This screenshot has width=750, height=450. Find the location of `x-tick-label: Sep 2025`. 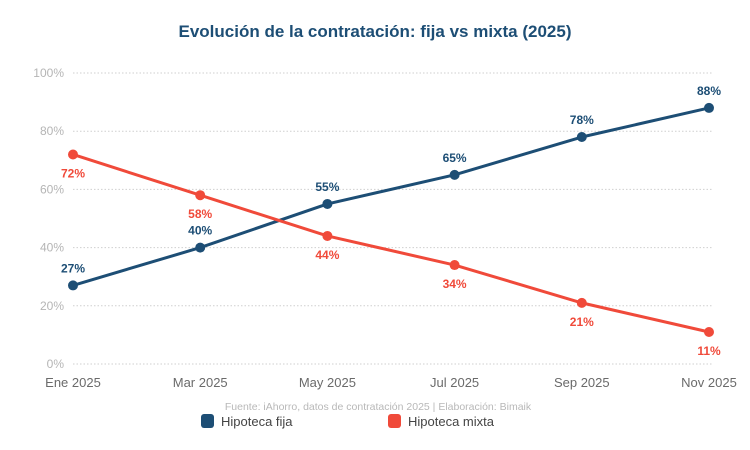

x-tick-label: Sep 2025 is located at coordinates (582, 382).